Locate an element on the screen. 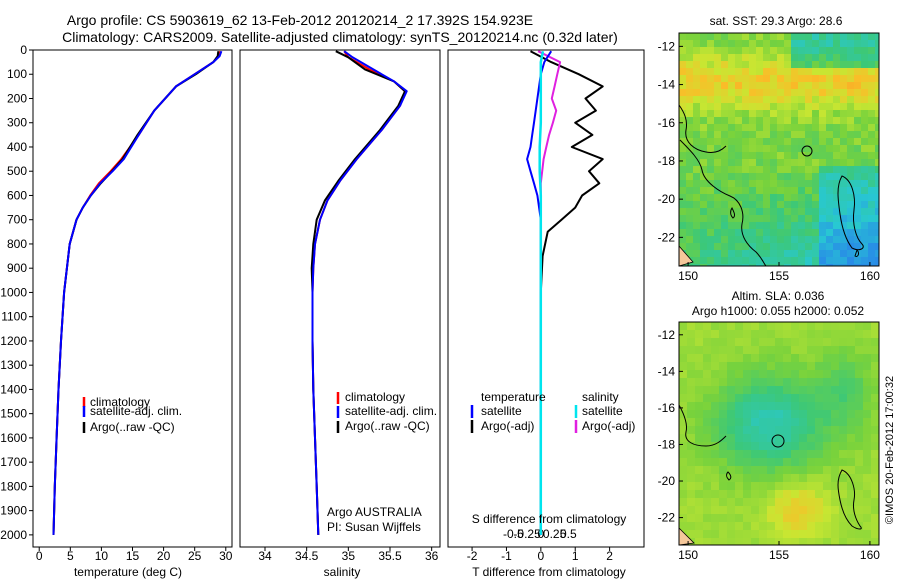 The image size is (900, 580). legend-t-satellite: satellite is located at coordinates (501, 411).